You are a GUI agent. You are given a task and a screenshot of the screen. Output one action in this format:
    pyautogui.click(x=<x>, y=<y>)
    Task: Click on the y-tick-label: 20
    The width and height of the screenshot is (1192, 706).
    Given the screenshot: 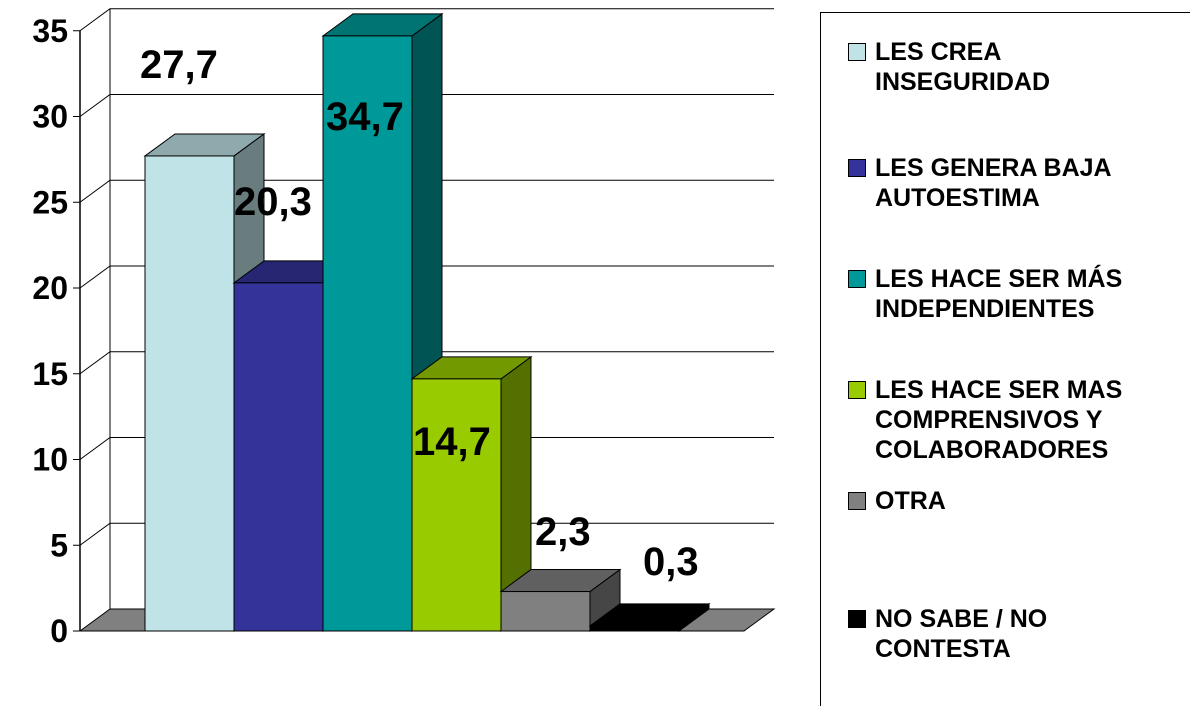 What is the action you would take?
    pyautogui.click(x=50, y=288)
    